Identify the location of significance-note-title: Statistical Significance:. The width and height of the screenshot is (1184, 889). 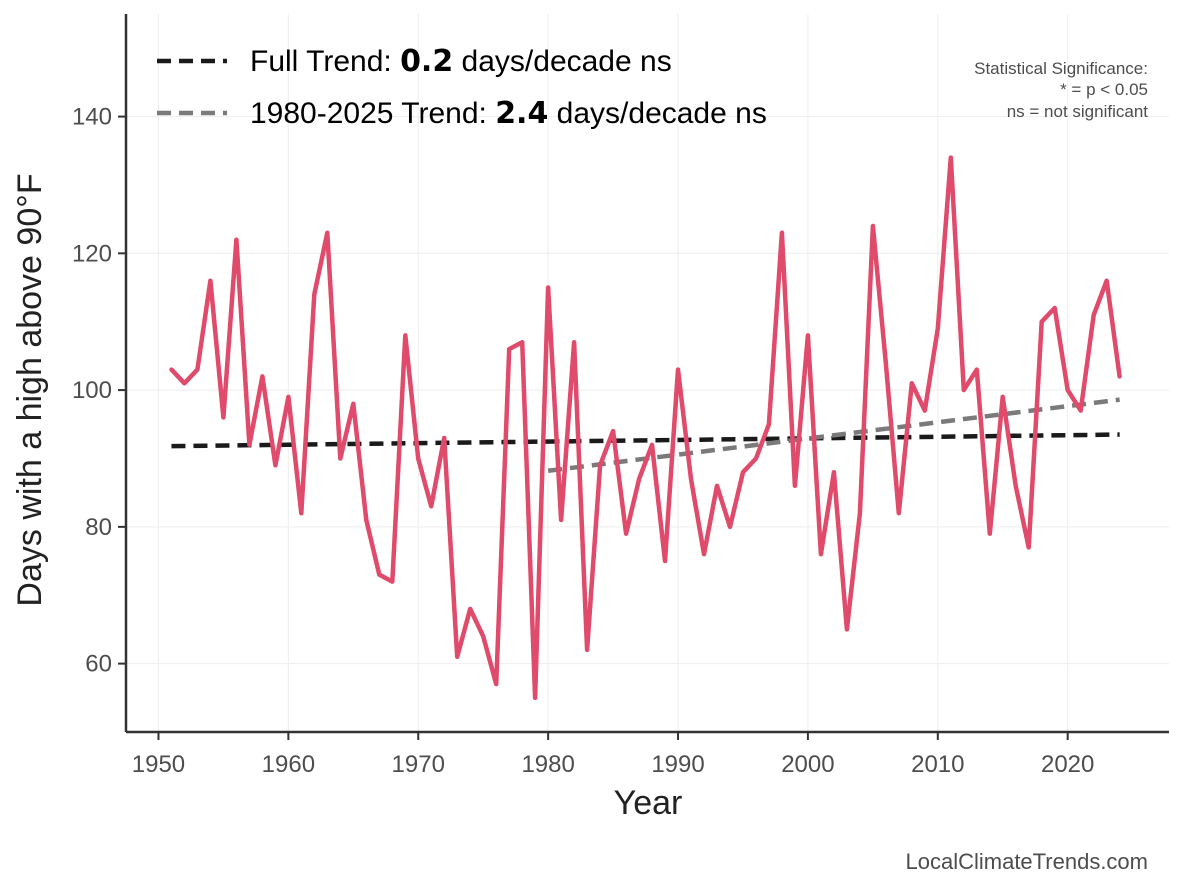
(1061, 68).